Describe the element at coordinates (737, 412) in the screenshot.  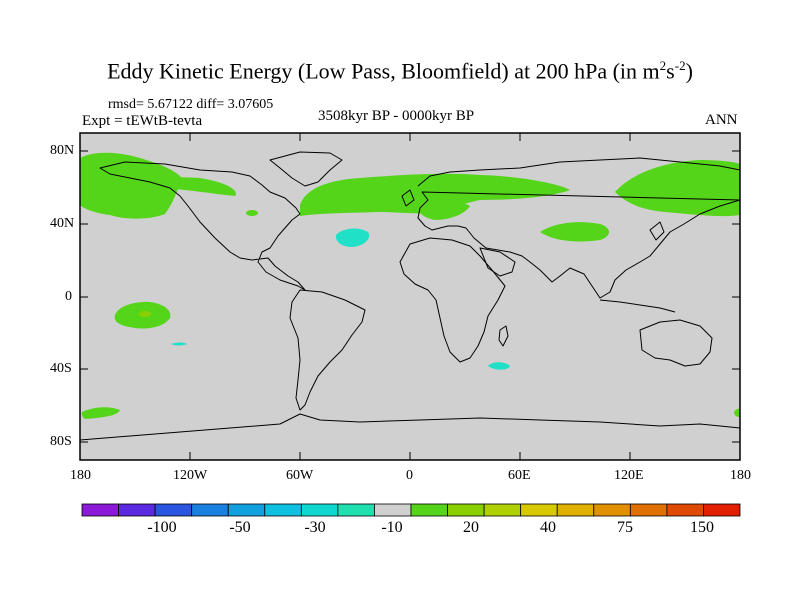
I see `south-indian-patch` at that location.